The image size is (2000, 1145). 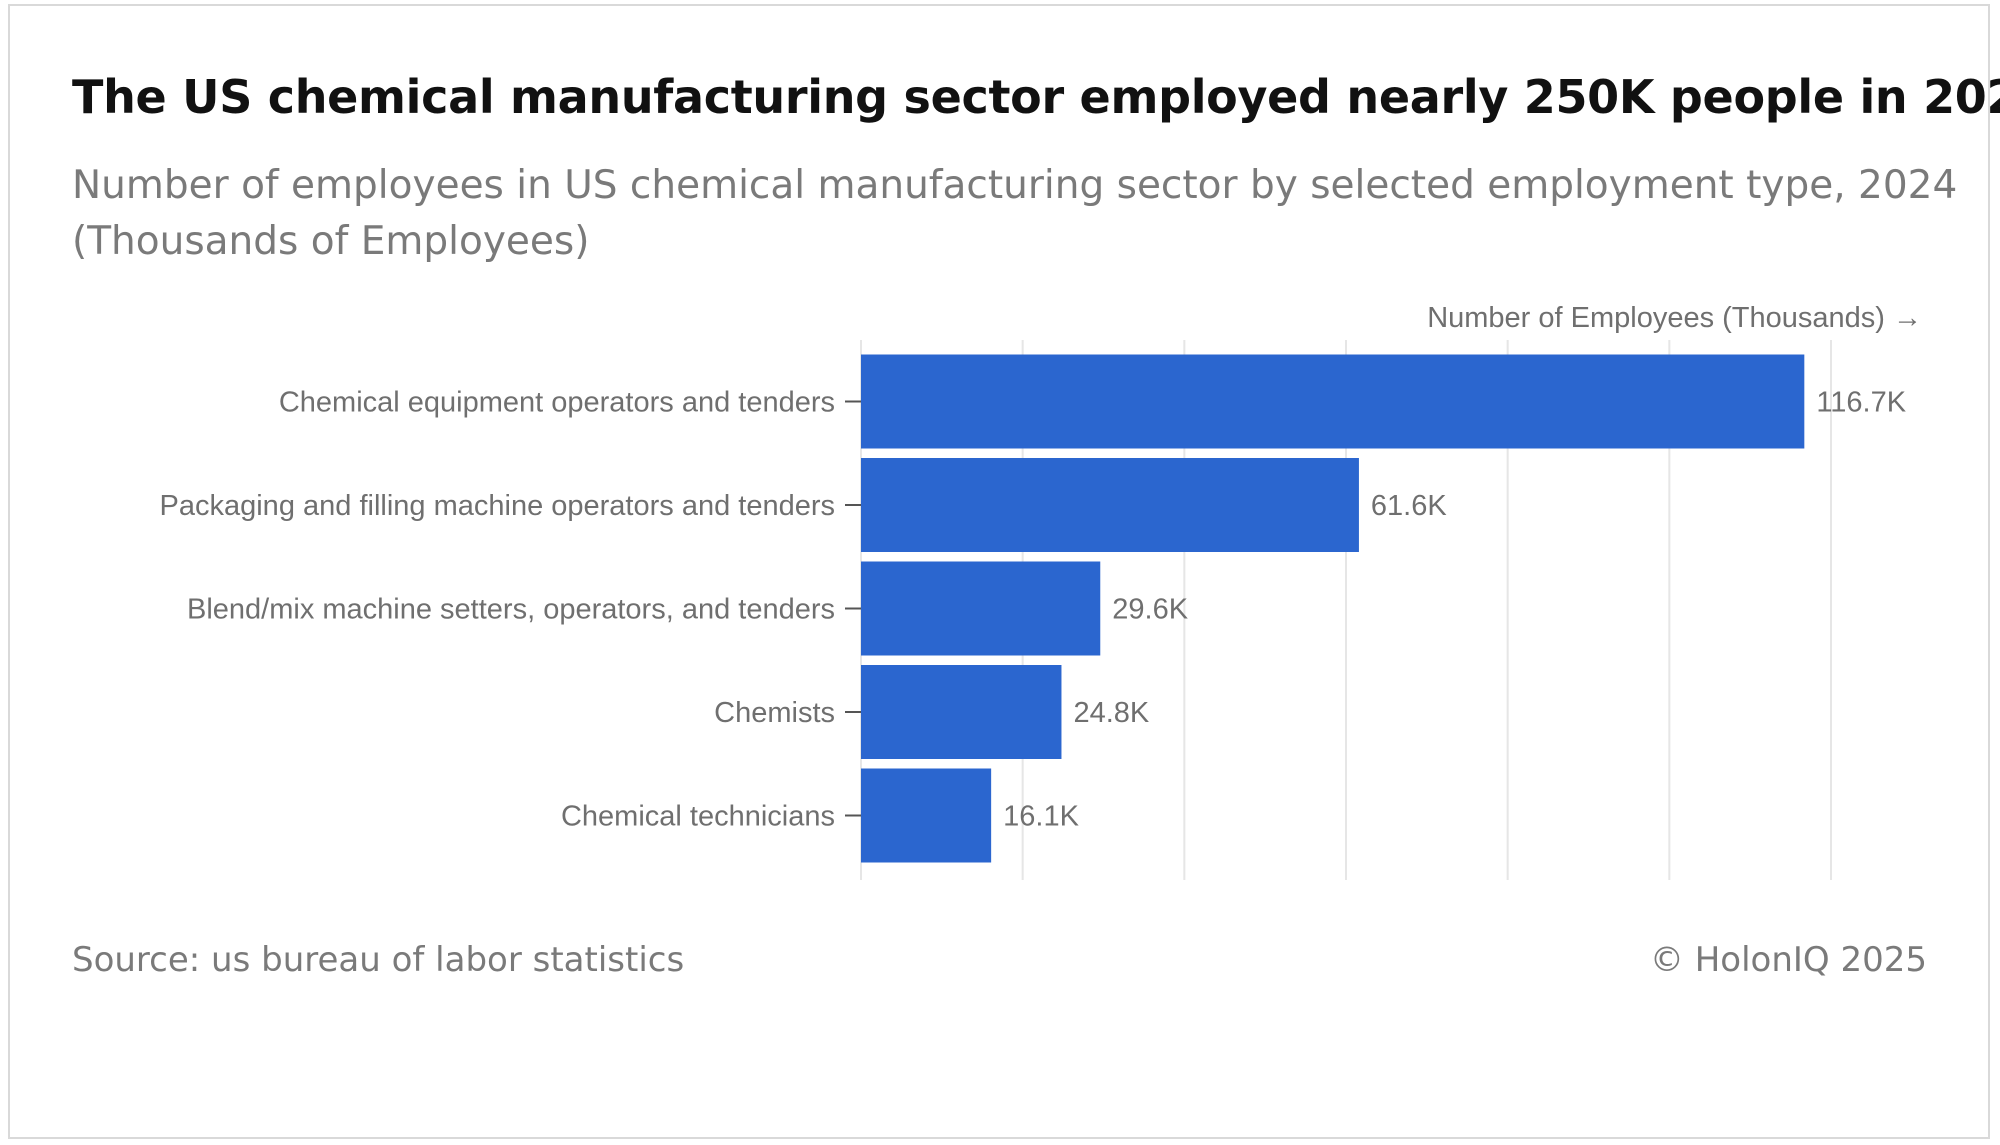 I want to click on chart-subtitle-line2: (Thousands of Employees), so click(x=331, y=241).